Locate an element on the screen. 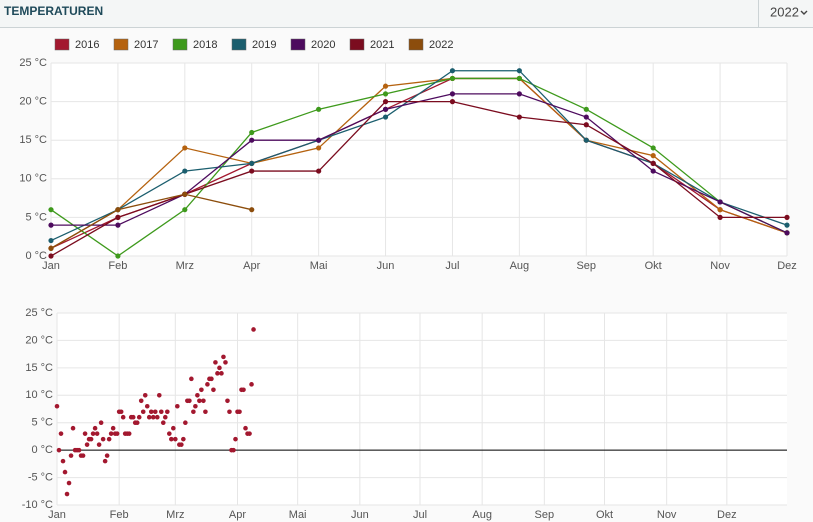 The image size is (813, 522). x-tick-label: Mrz is located at coordinates (175, 515).